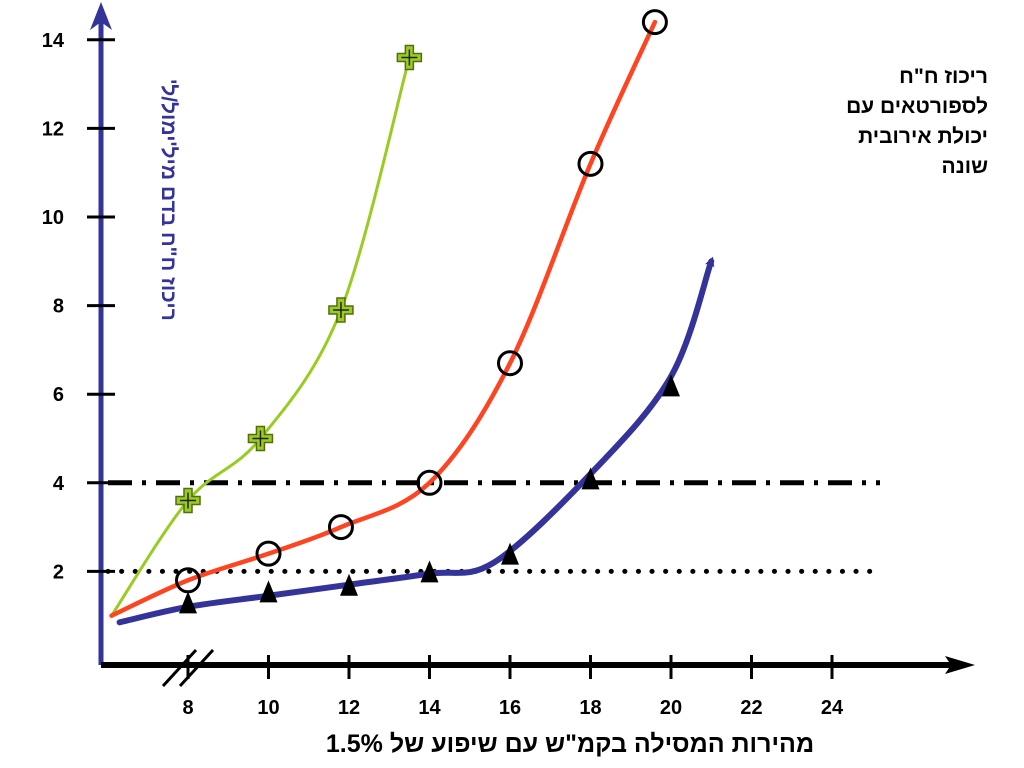 The height and width of the screenshot is (768, 1024). What do you see at coordinates (53, 41) in the screenshot?
I see `y-tick-label: 14` at bounding box center [53, 41].